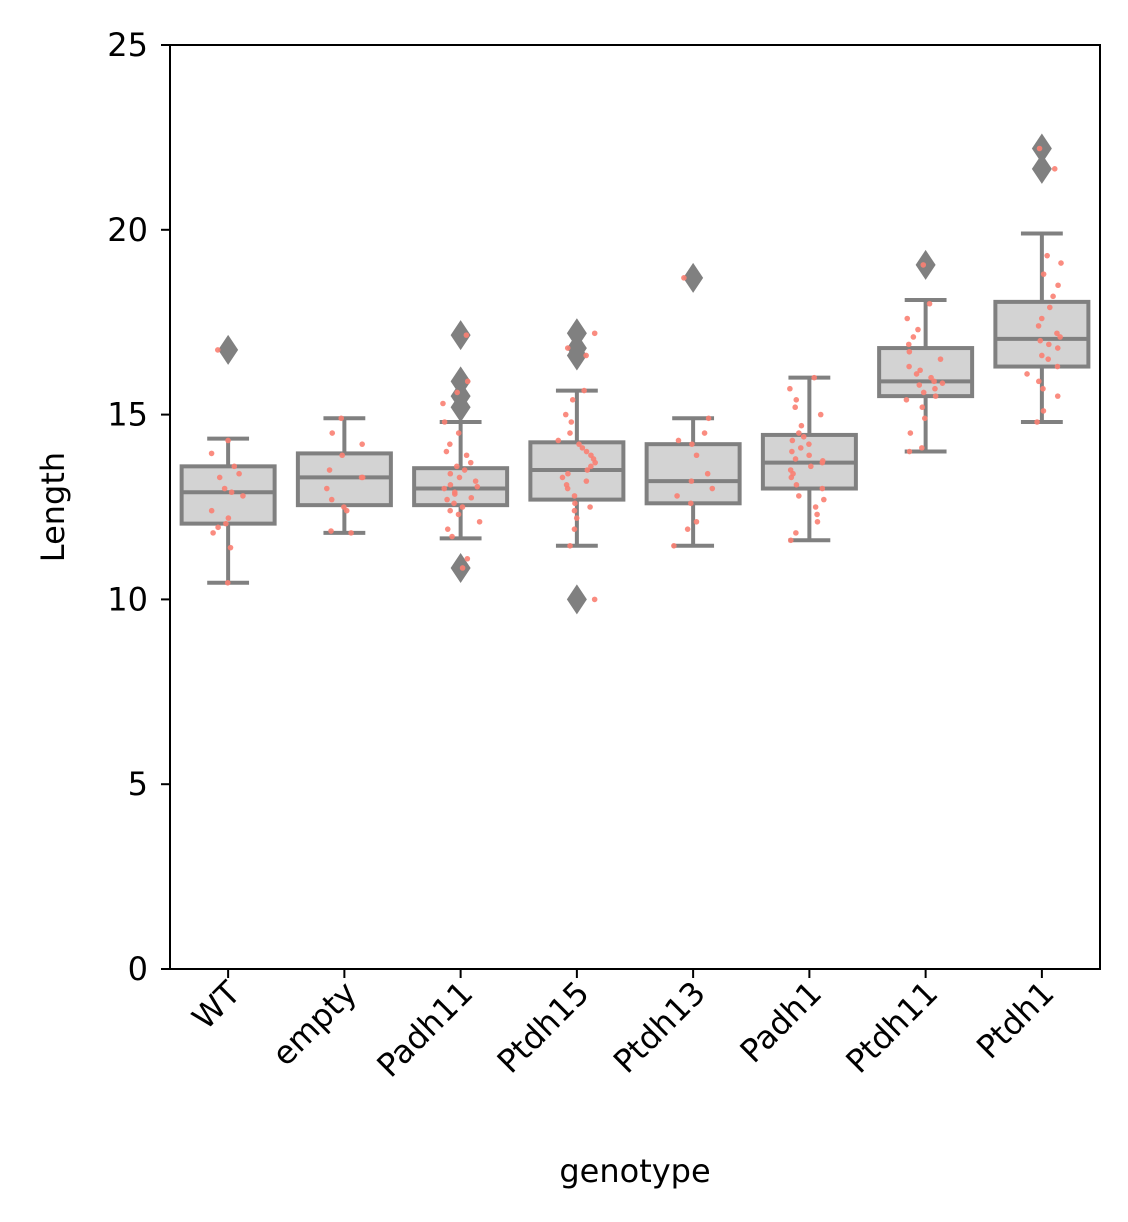 This screenshot has width=1128, height=1222. What do you see at coordinates (227, 466) in the screenshot?
I see `points-WT` at bounding box center [227, 466].